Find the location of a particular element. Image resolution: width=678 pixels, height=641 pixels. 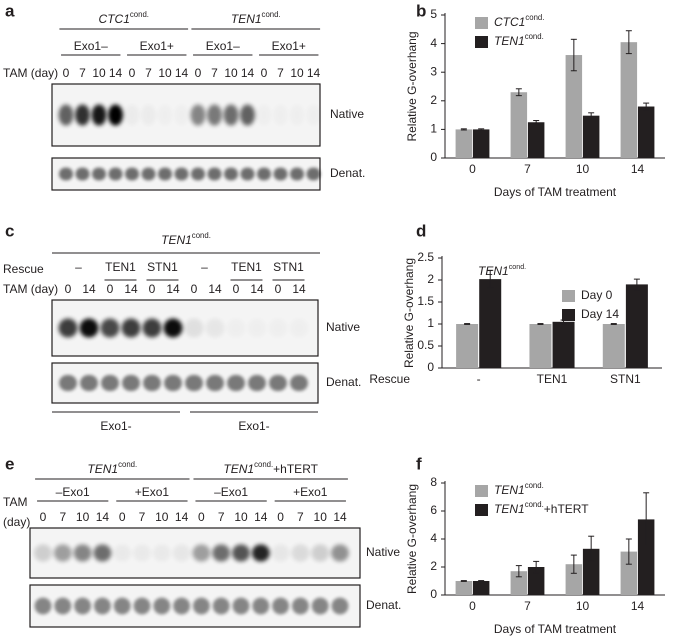

bottom-label: Exo1- is located at coordinates (115, 426).